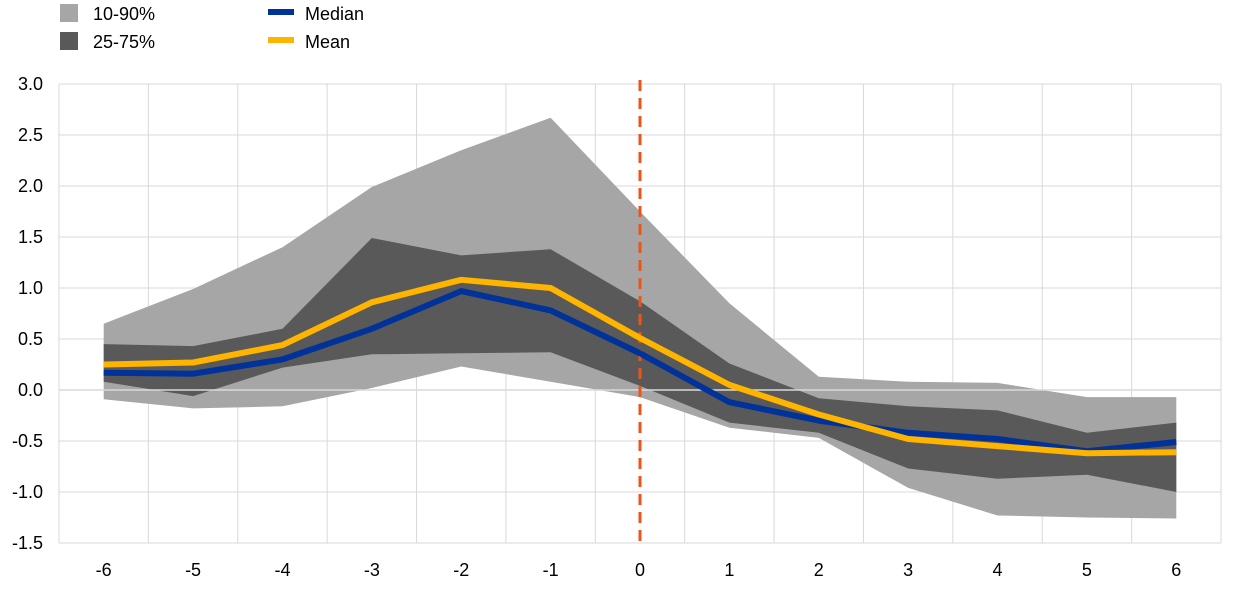  I want to click on legend-swatch-median, so click(281, 12).